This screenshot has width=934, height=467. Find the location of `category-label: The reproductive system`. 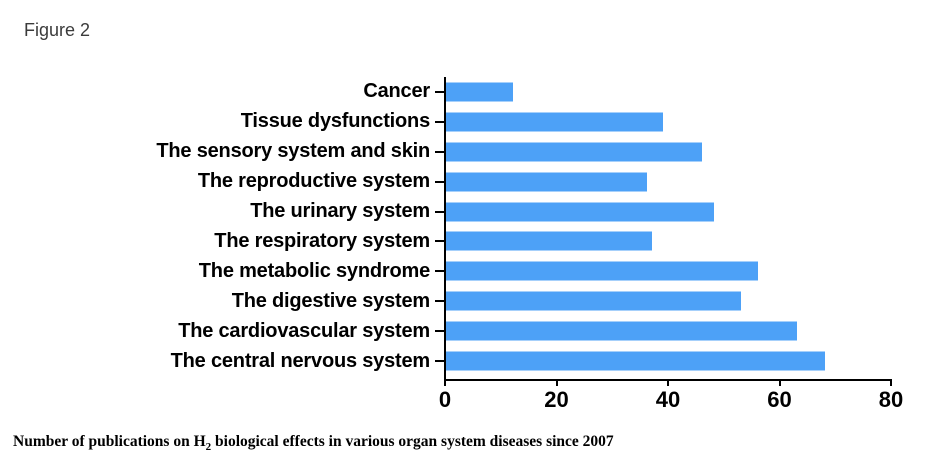

category-label: The reproductive system is located at coordinates (313, 181).